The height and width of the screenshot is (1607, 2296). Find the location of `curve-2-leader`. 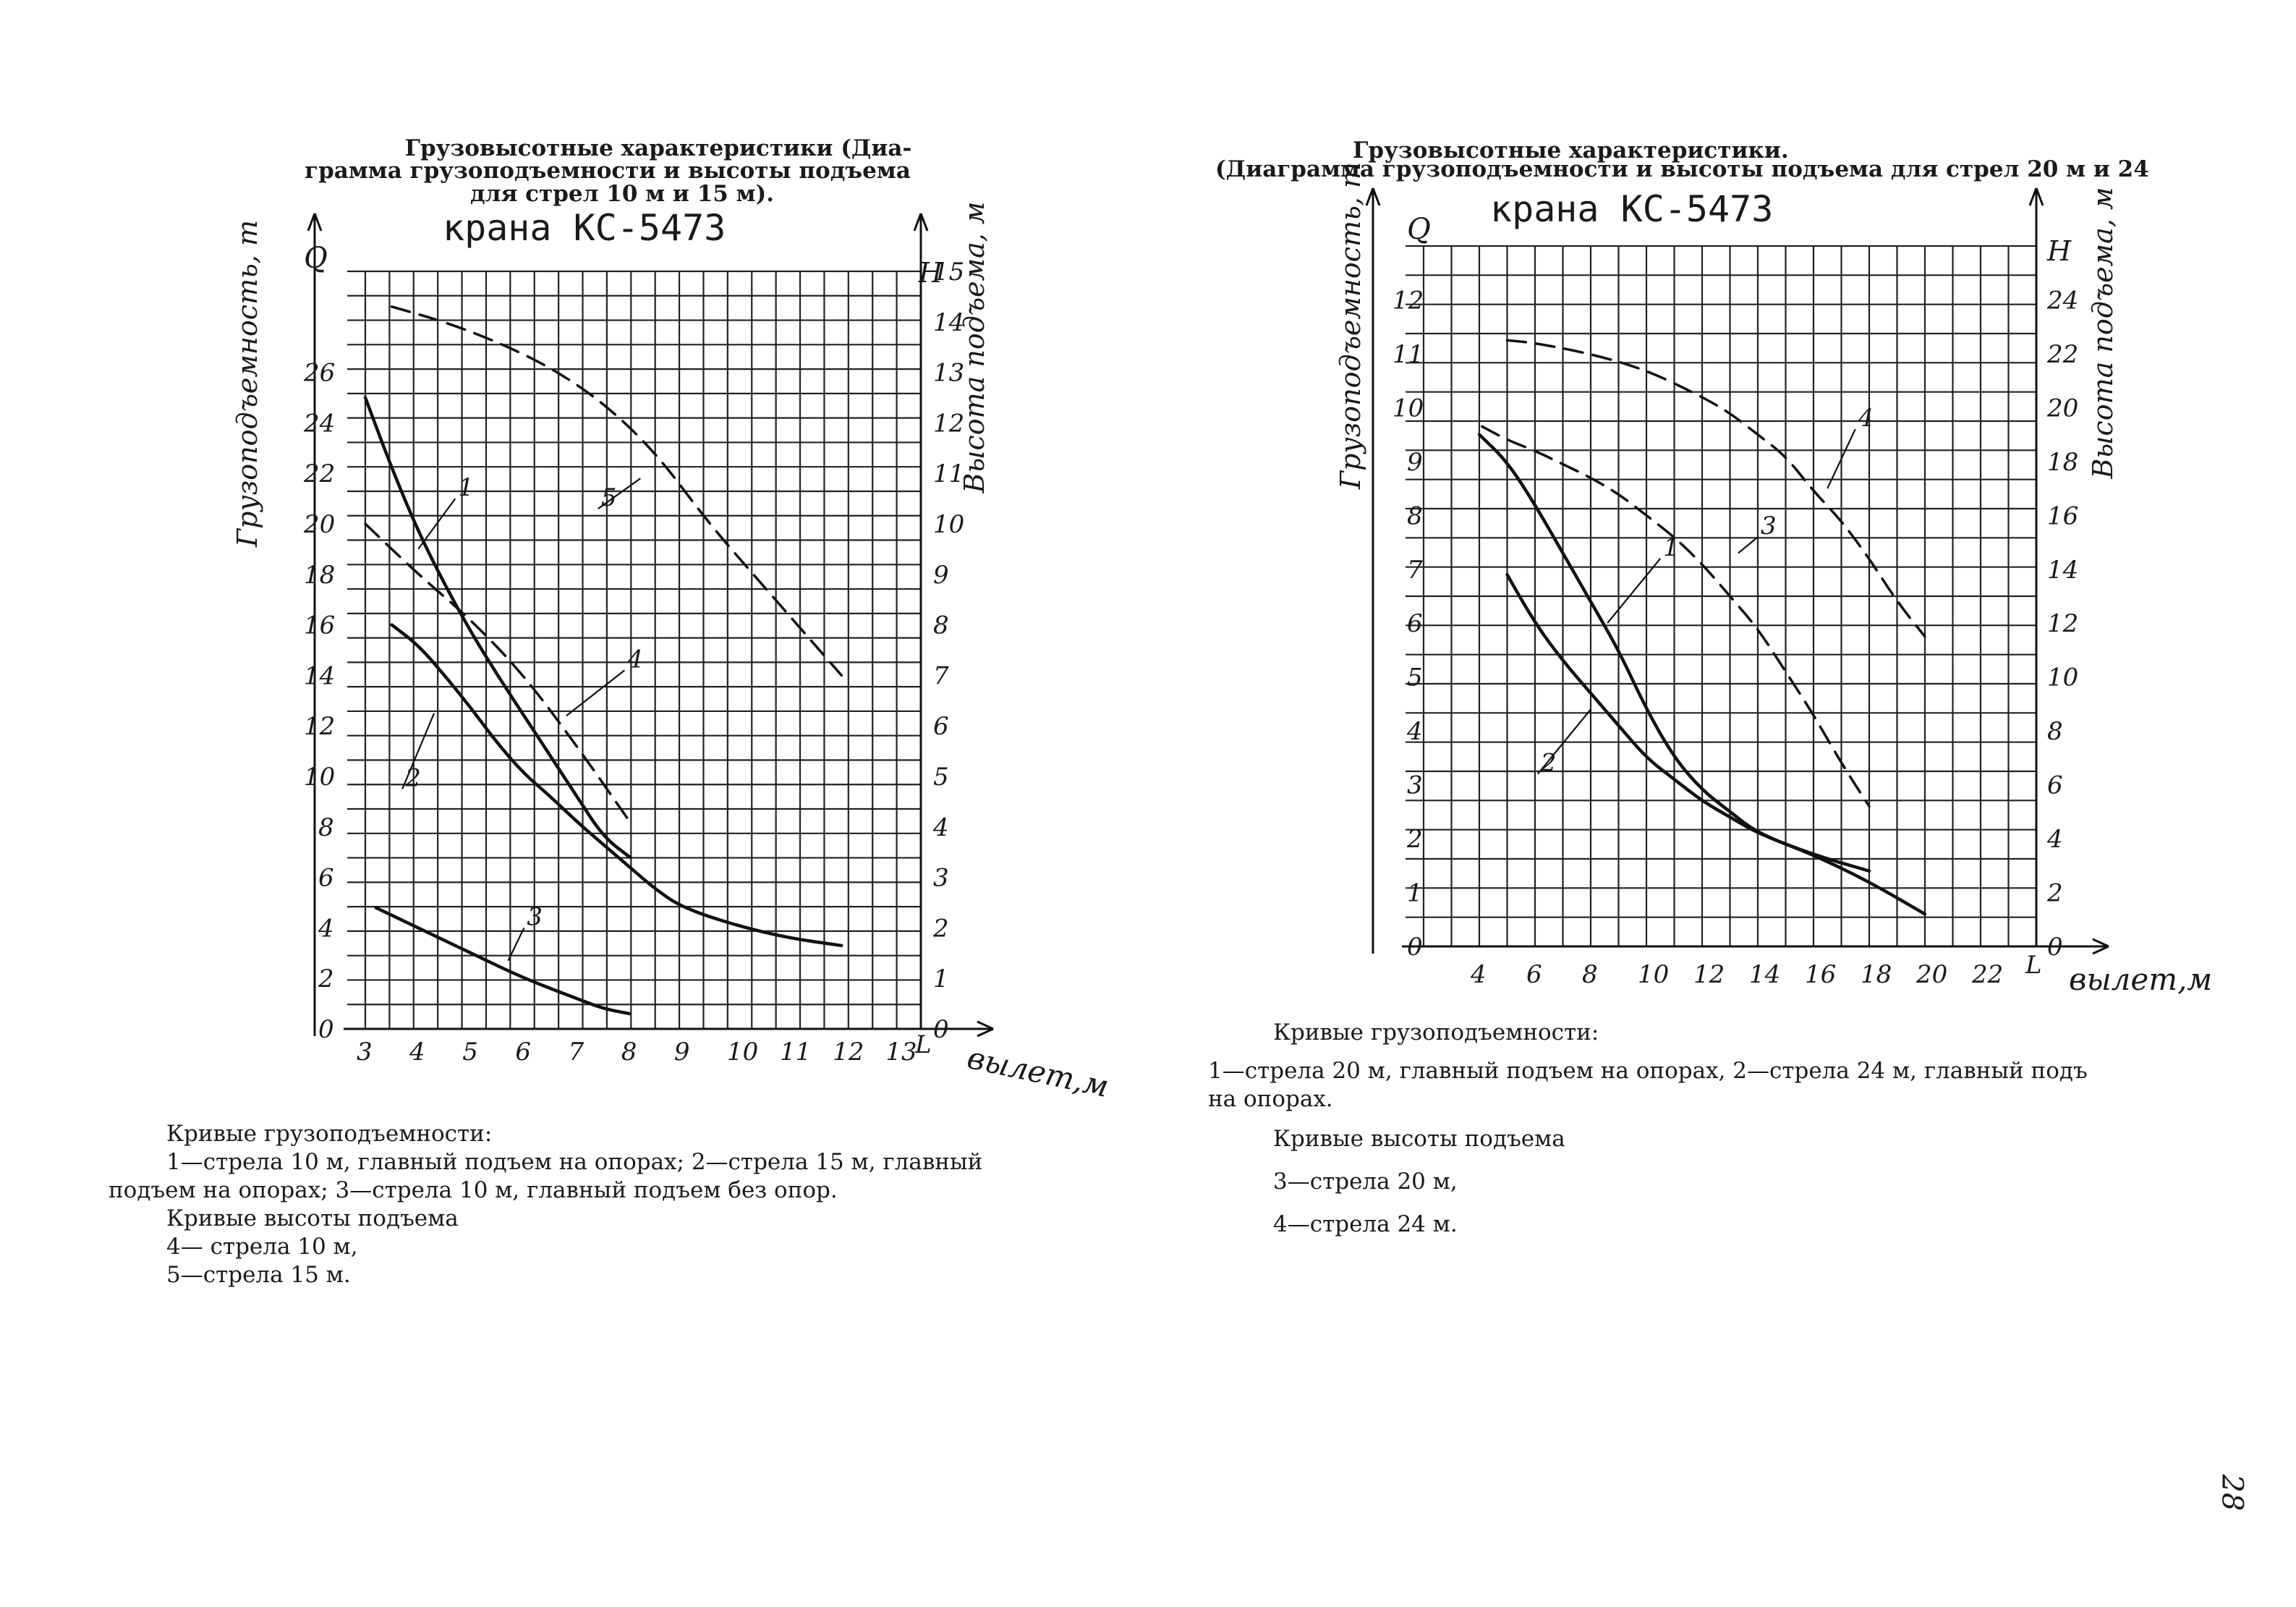

curve-2-leader is located at coordinates (418, 751).